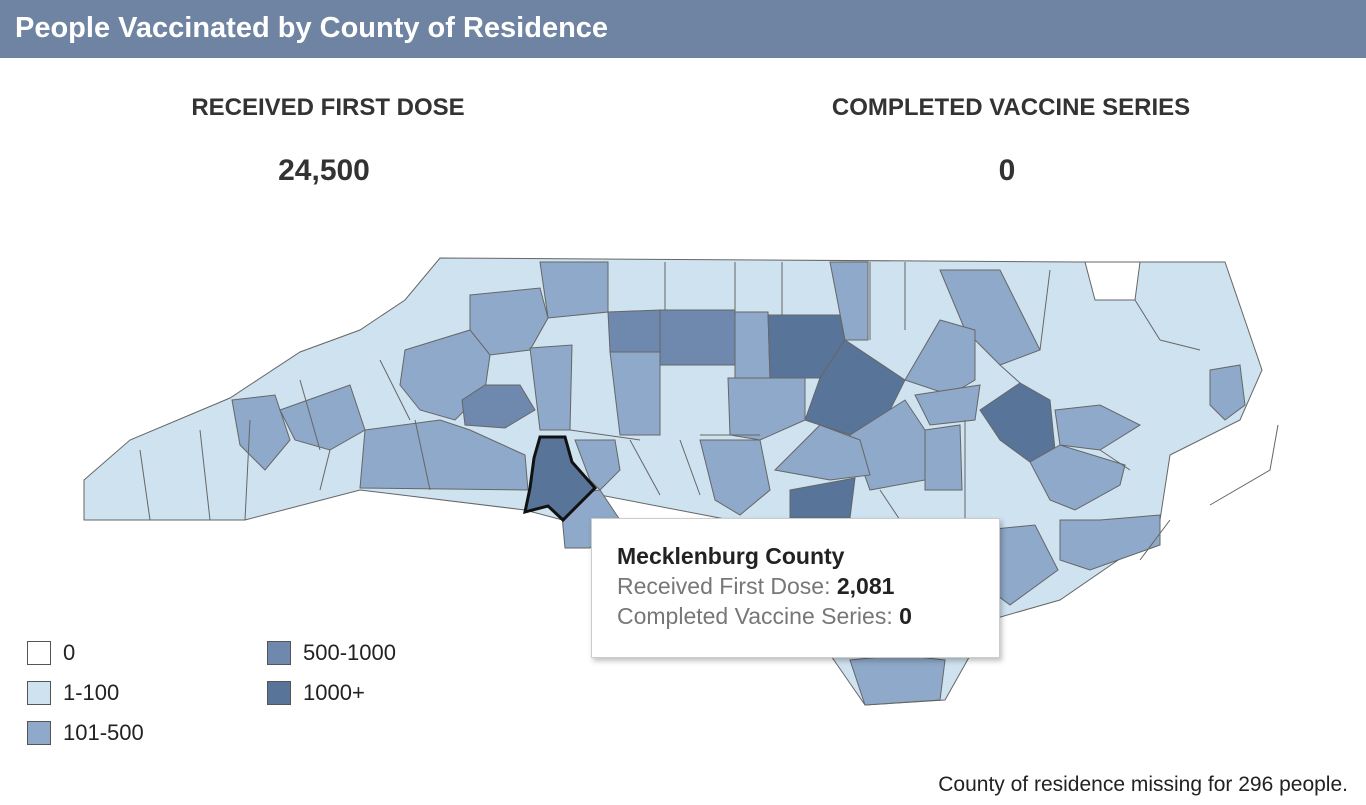  What do you see at coordinates (334, 692) in the screenshot?
I see `legend-label: 1000+` at bounding box center [334, 692].